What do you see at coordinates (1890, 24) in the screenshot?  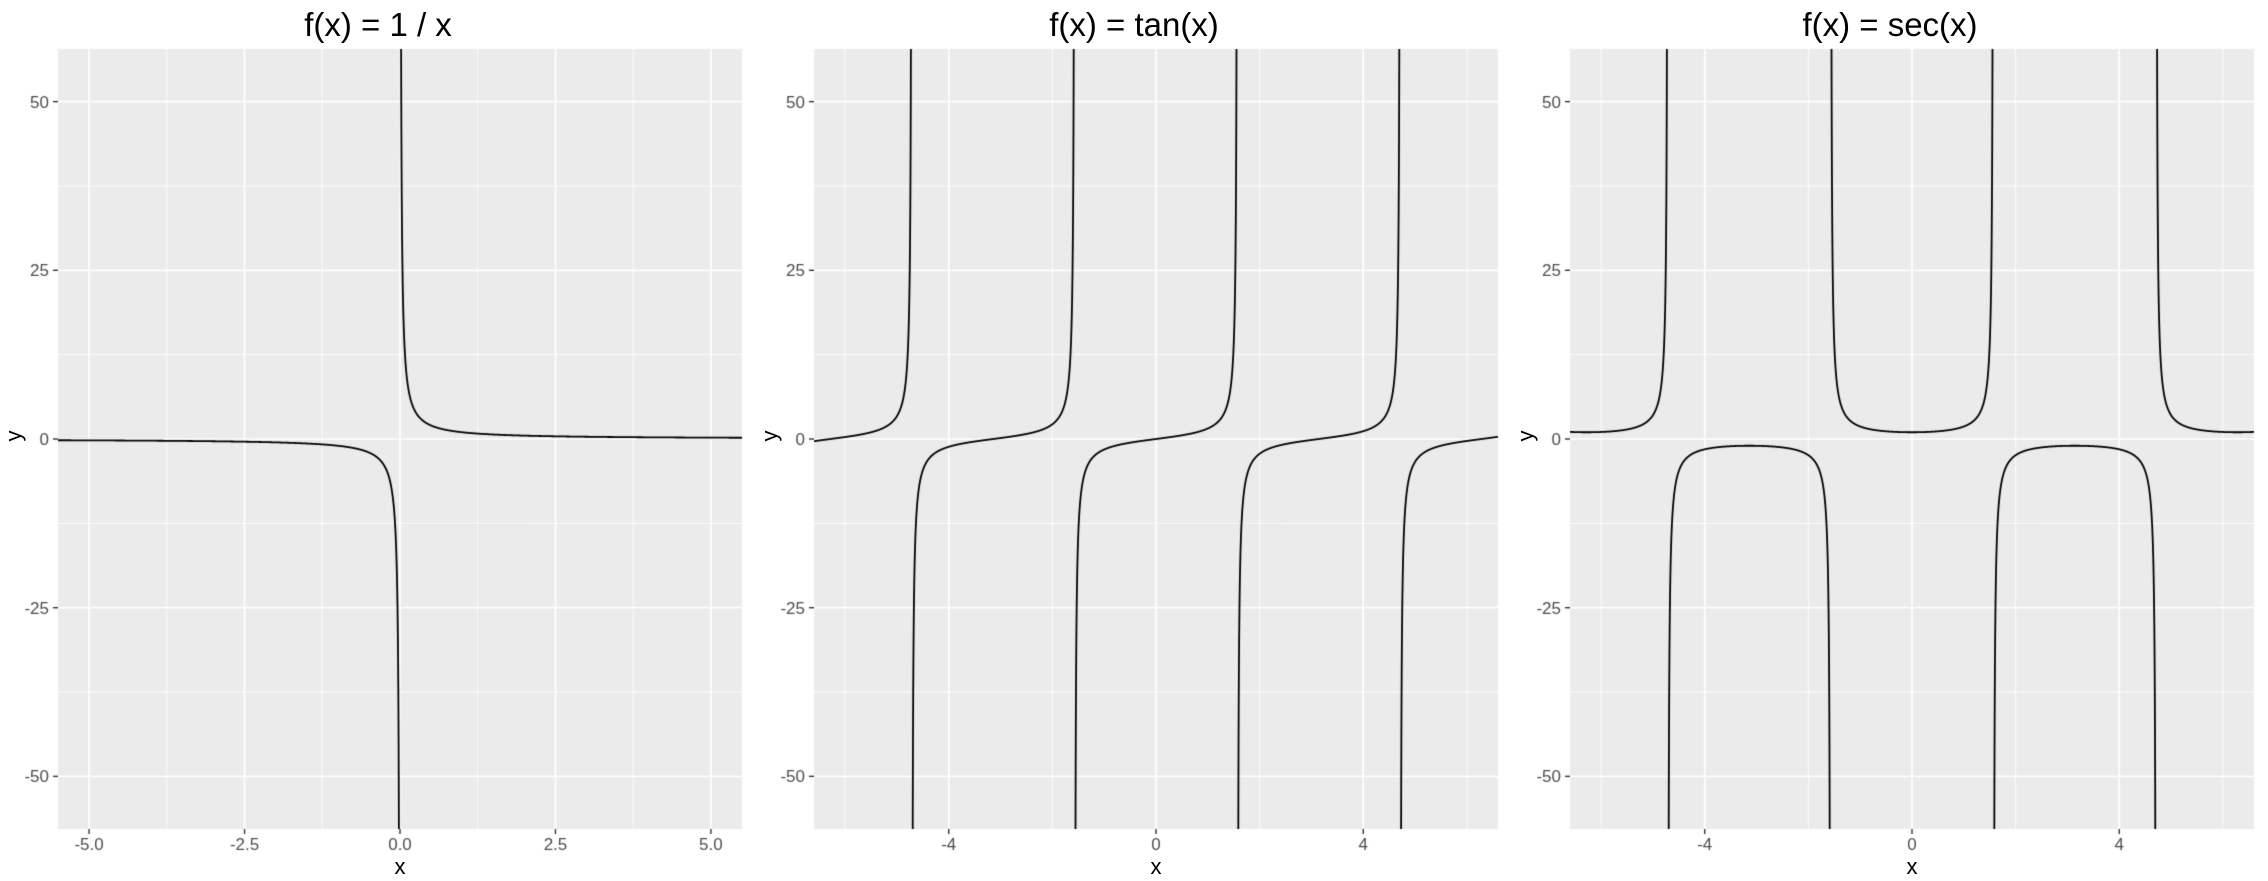 I see `chart-title: f(x) = sec(x)` at bounding box center [1890, 24].